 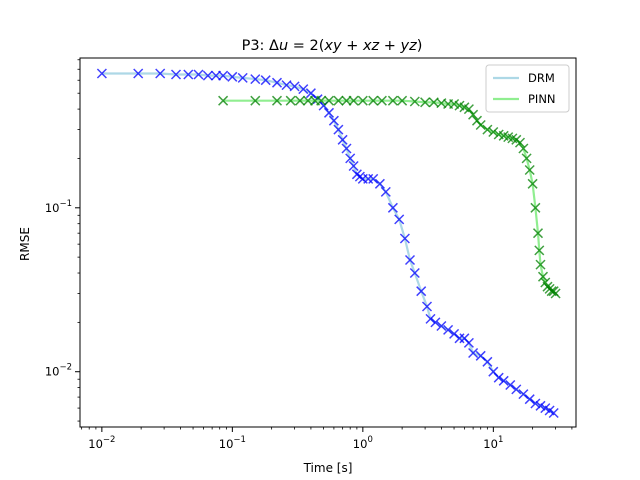 What do you see at coordinates (332, 46) in the screenshot?
I see `chart-title: P3: Δu = 2(xy + xz + yz)` at bounding box center [332, 46].